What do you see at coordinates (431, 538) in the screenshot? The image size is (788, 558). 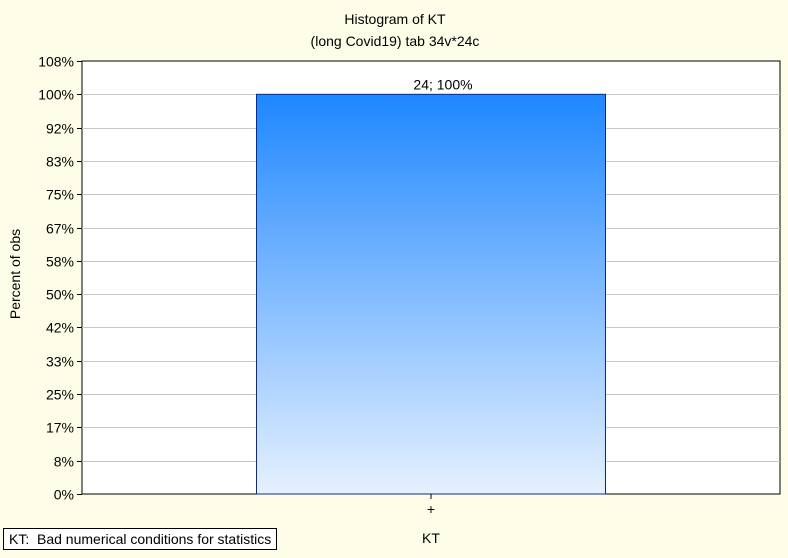 I see `x-axis-label: KT` at bounding box center [431, 538].